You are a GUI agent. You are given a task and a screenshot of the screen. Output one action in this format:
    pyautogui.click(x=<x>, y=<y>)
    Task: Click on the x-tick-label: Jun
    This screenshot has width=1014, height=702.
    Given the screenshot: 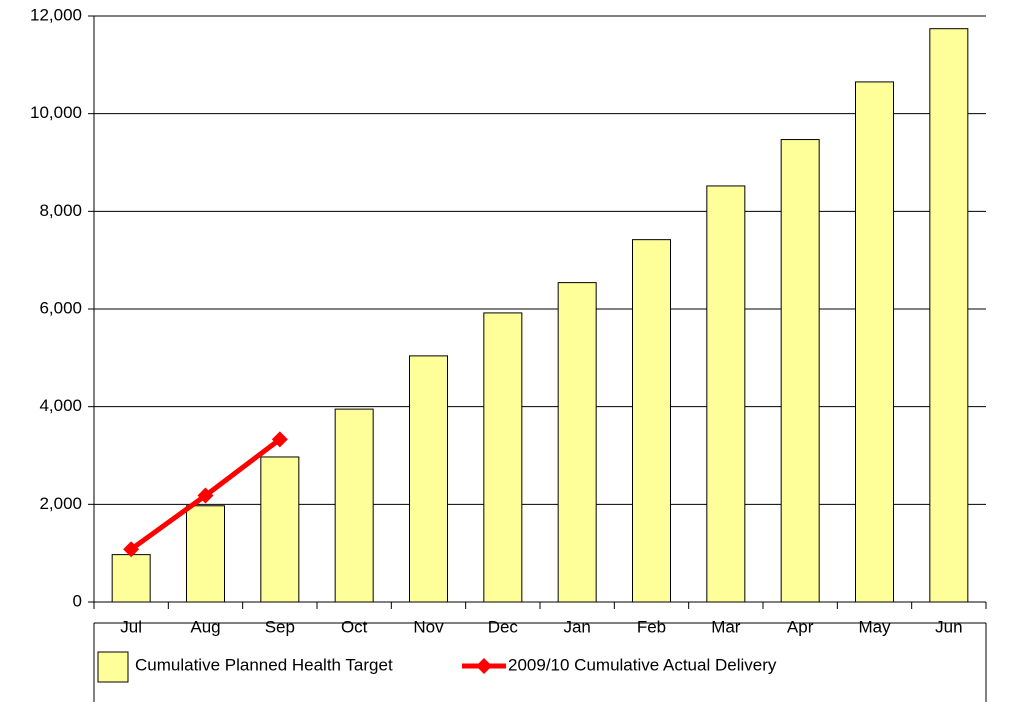 What is the action you would take?
    pyautogui.click(x=948, y=626)
    